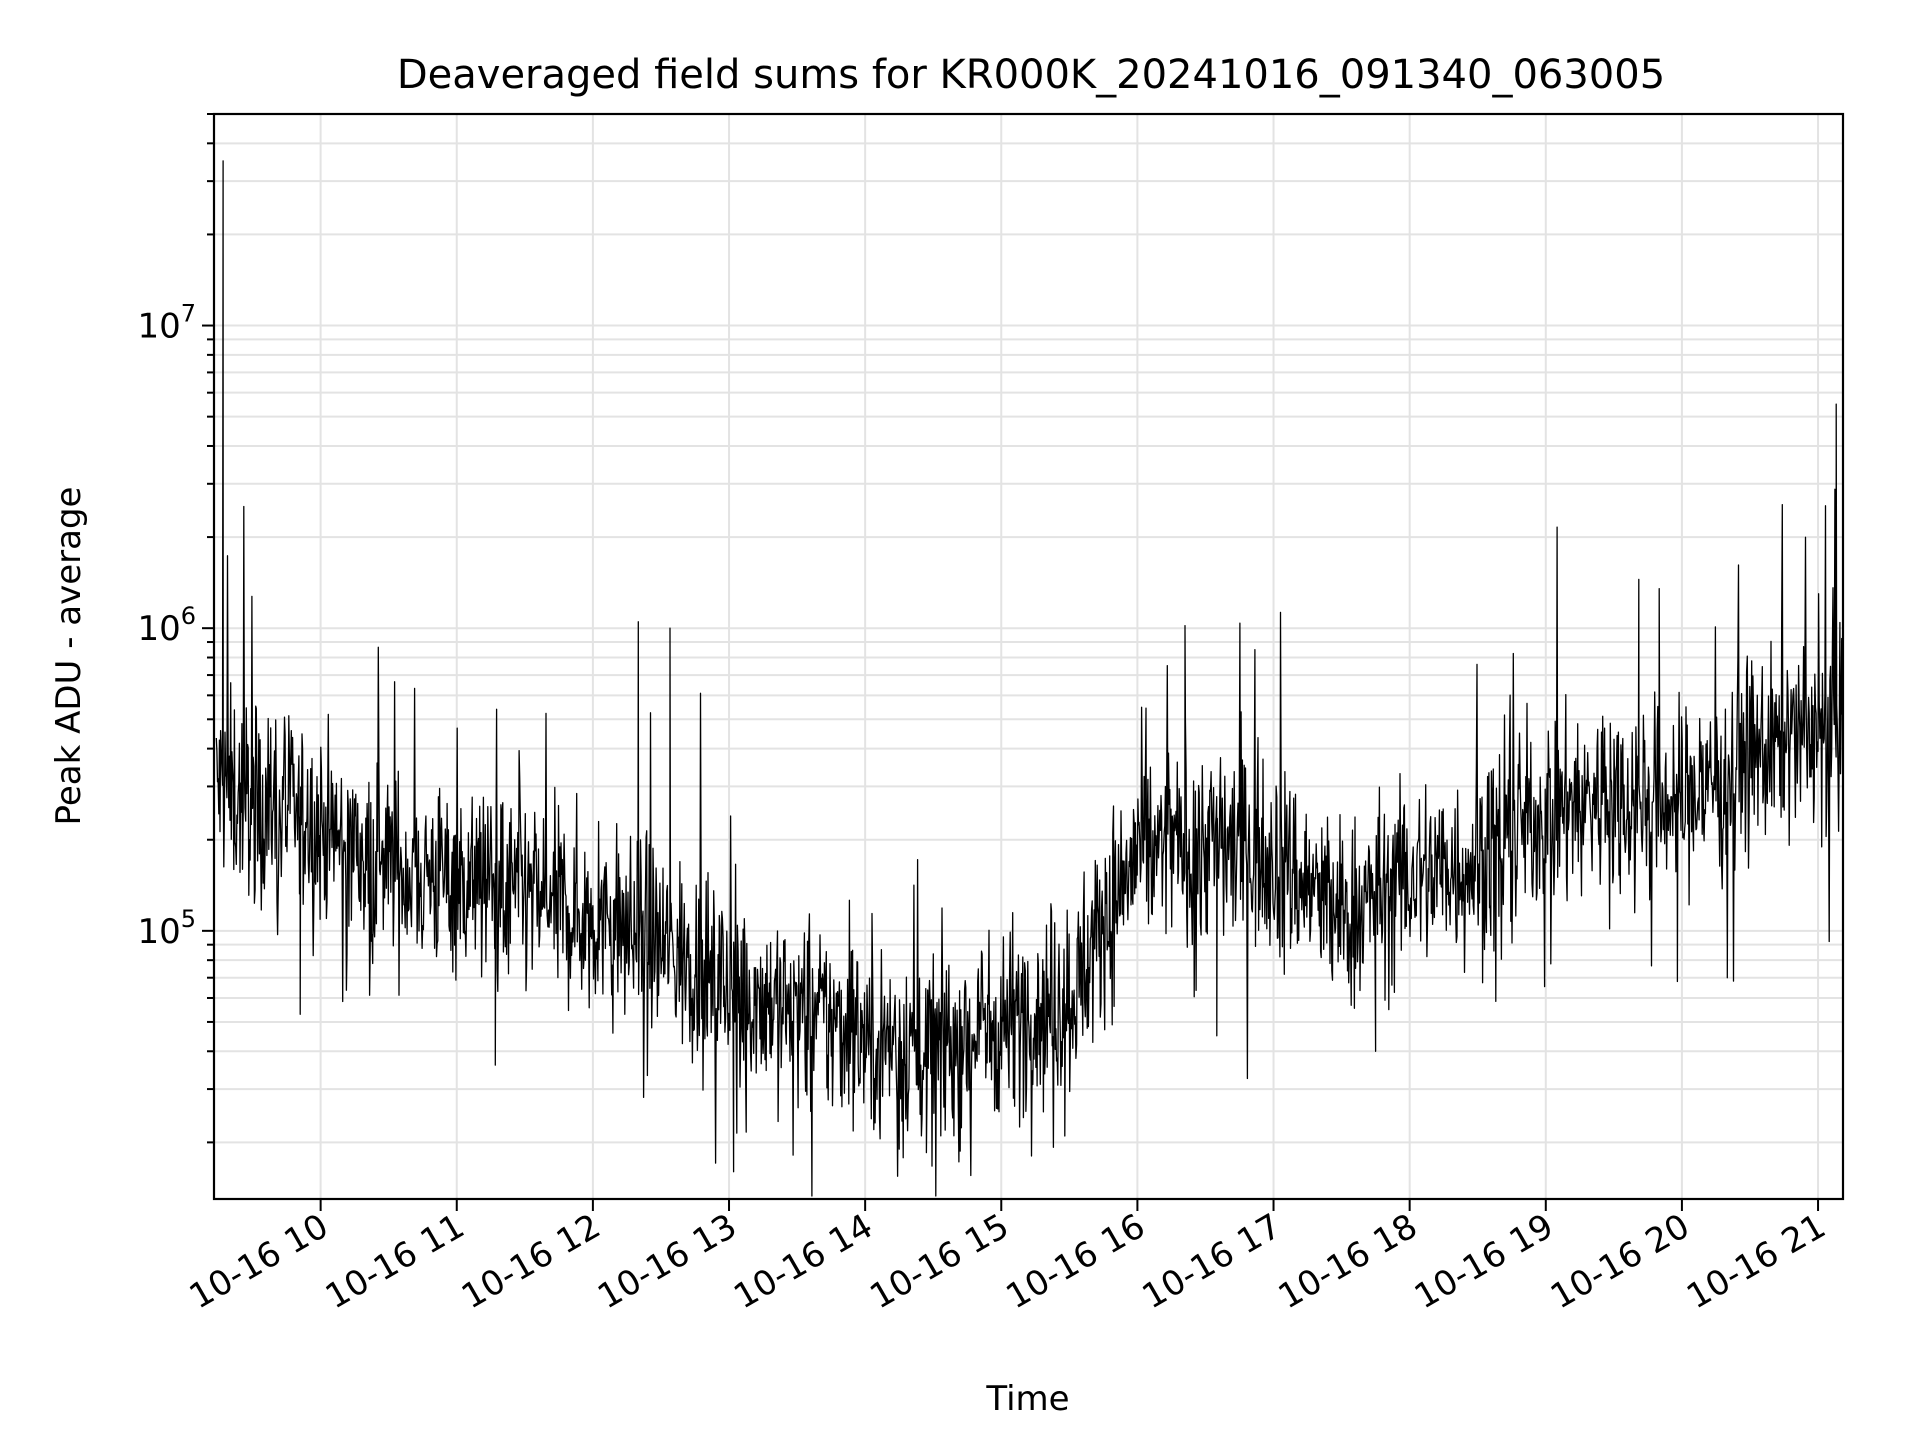  I want to click on x-tick-label: 10-16 16, so click(1076, 1261).